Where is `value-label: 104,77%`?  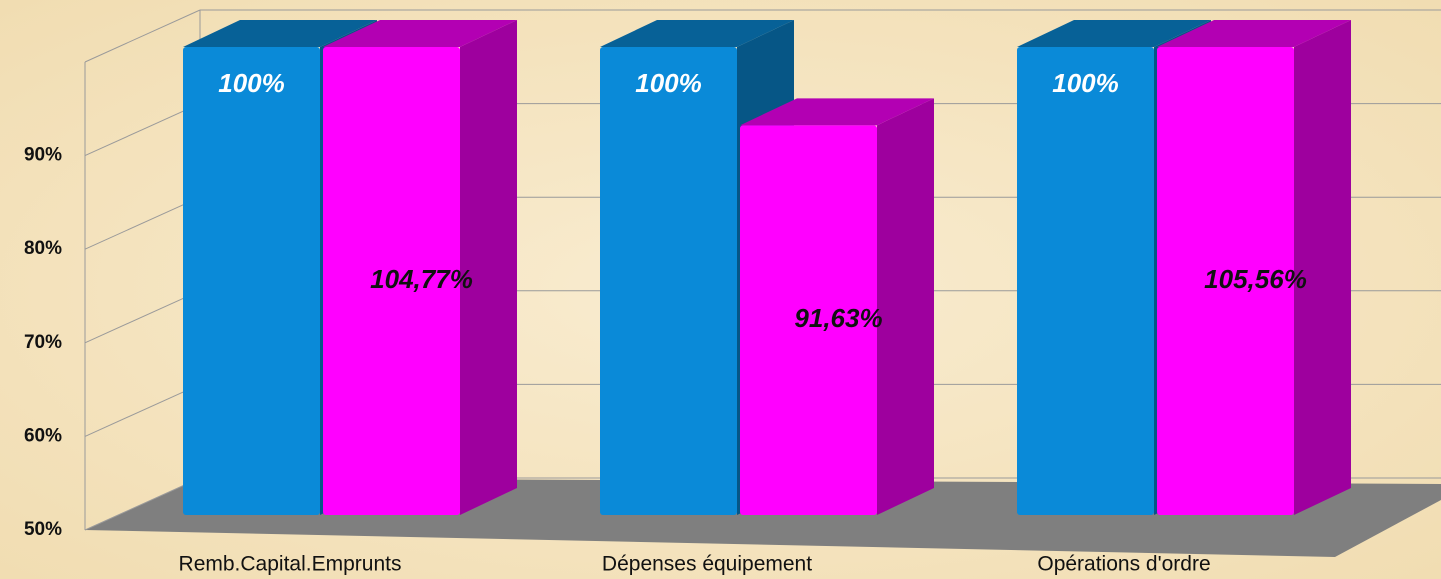
value-label: 104,77% is located at coordinates (421, 279).